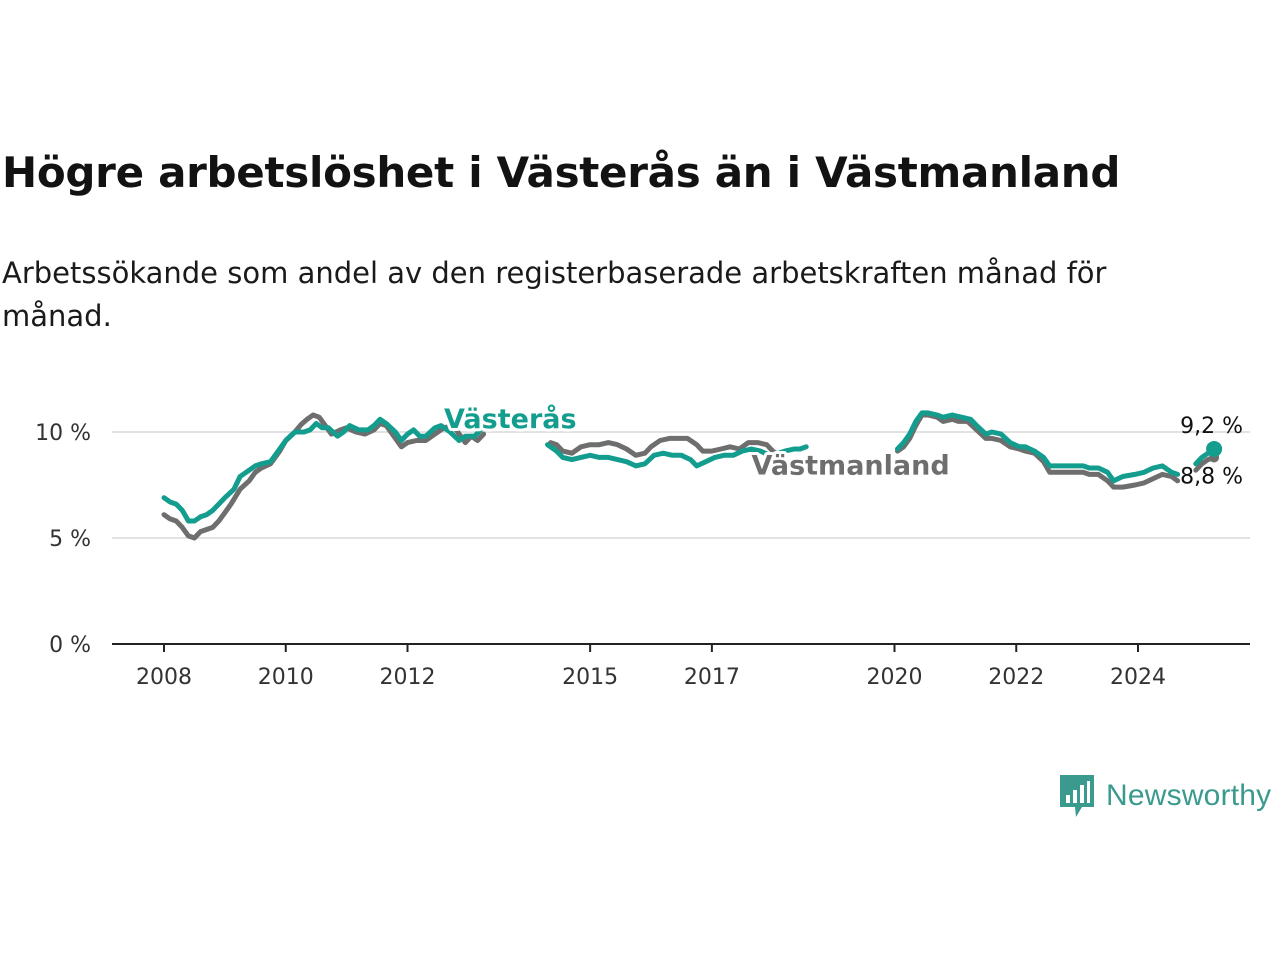  Describe the element at coordinates (1211, 426) in the screenshot. I see `end-value-label: 9,2 %` at that location.